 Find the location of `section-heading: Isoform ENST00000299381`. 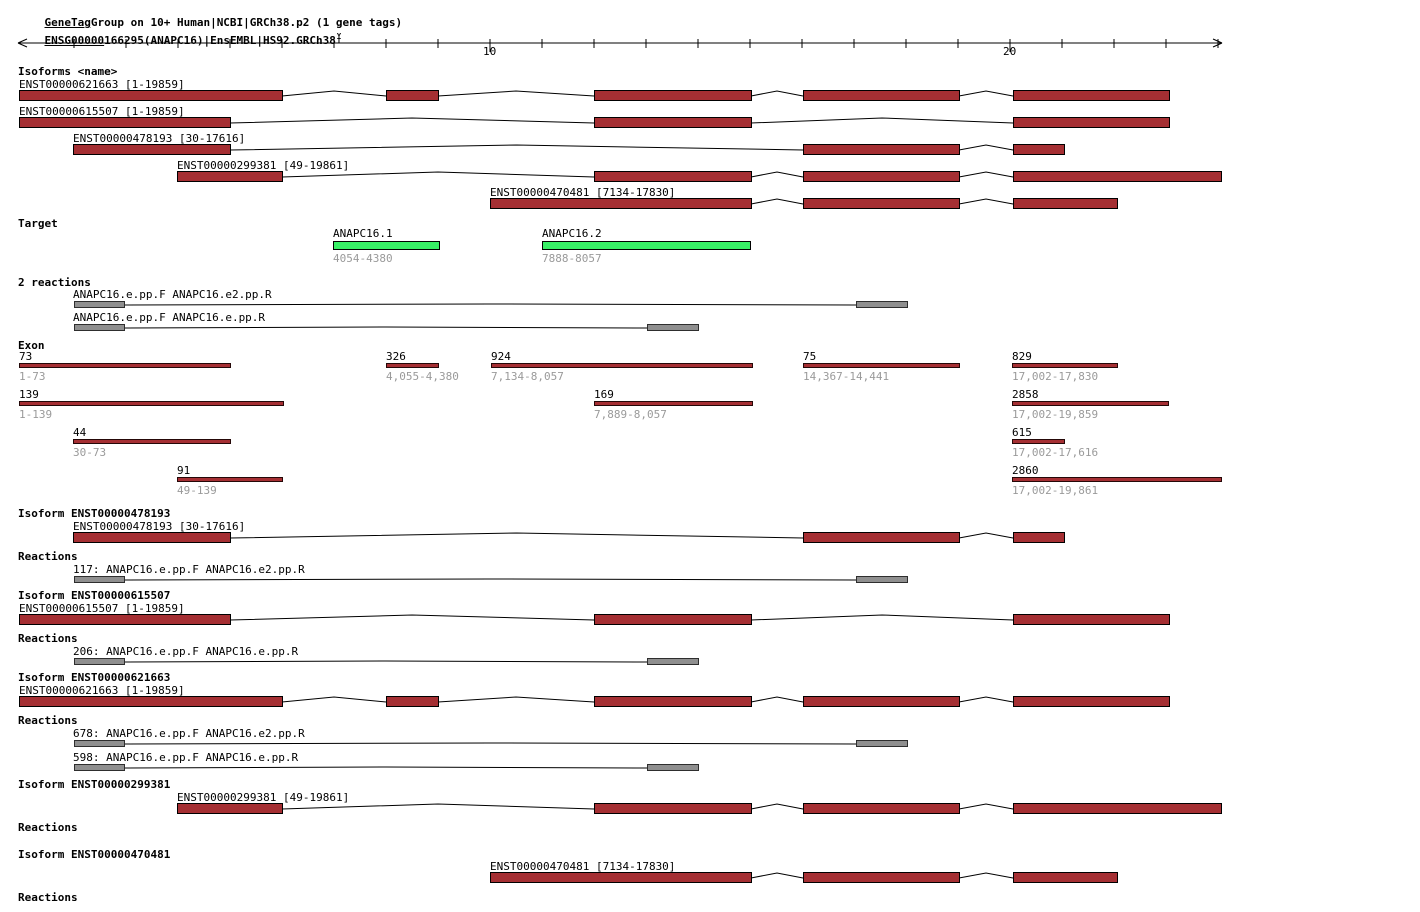

section-heading: Isoform ENST00000299381 is located at coordinates (94, 784).